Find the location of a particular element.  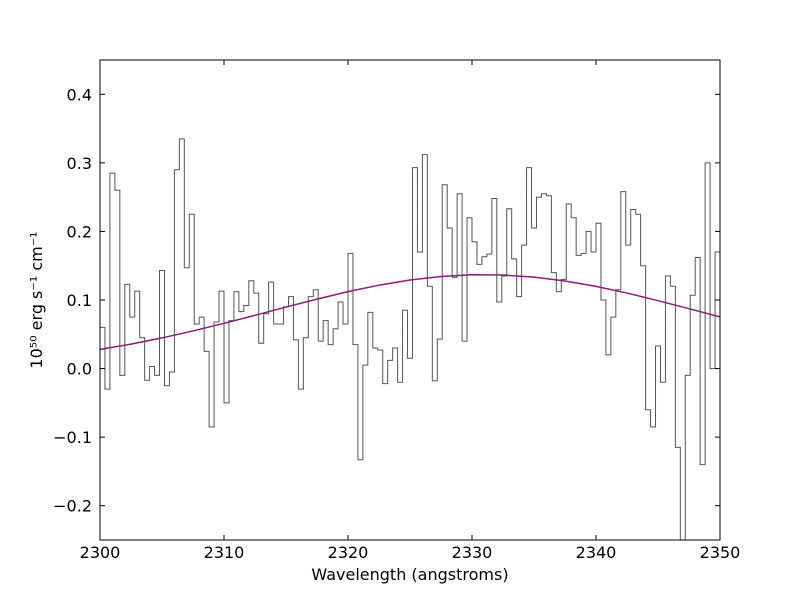

y-tick-label: 0.2 is located at coordinates (79, 231).